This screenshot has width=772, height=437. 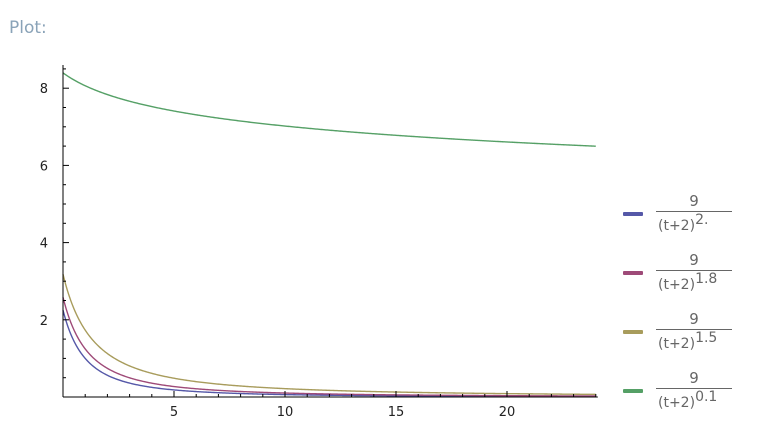 I want to click on legend-formula: 9 (t+2)2., so click(x=694, y=213).